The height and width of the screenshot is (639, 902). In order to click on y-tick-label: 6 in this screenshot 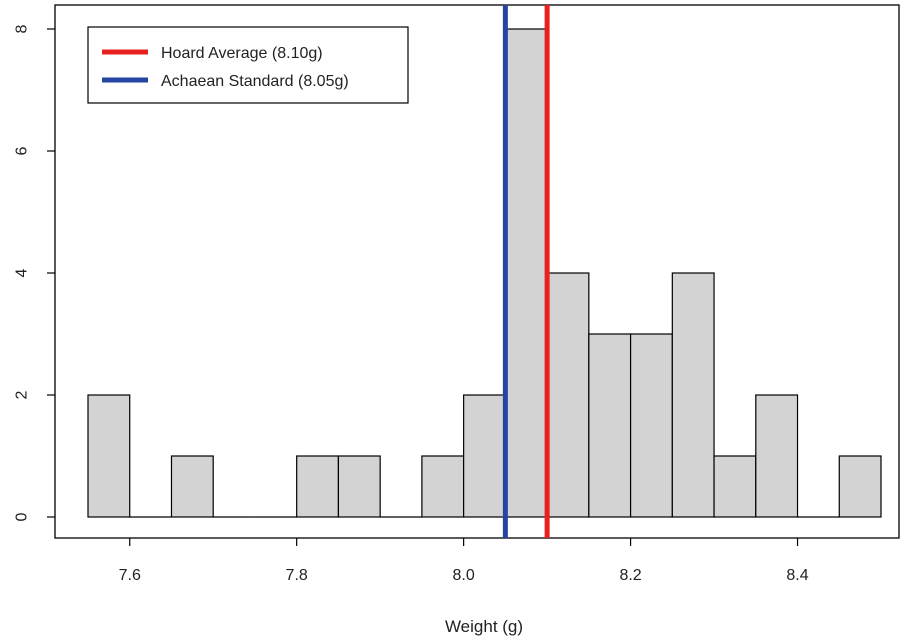, I will do `click(22, 150)`.